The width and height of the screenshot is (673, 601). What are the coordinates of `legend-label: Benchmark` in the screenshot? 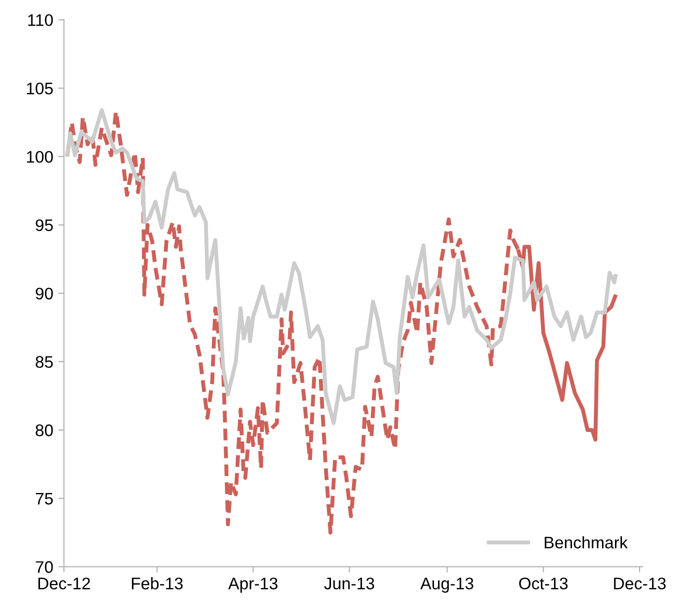 It's located at (586, 542).